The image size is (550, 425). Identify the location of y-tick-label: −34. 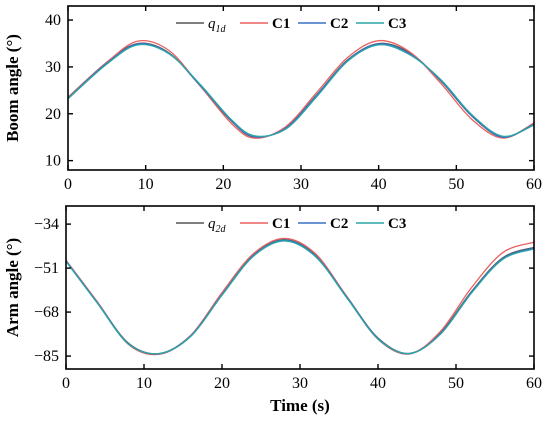
(46, 224).